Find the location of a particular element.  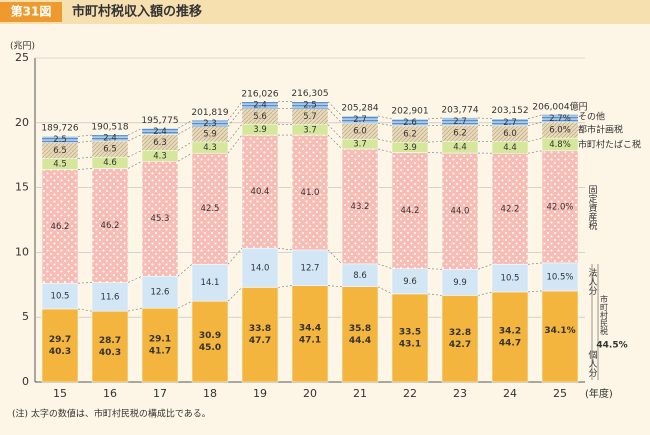

share-label: 44.7 is located at coordinates (510, 343).